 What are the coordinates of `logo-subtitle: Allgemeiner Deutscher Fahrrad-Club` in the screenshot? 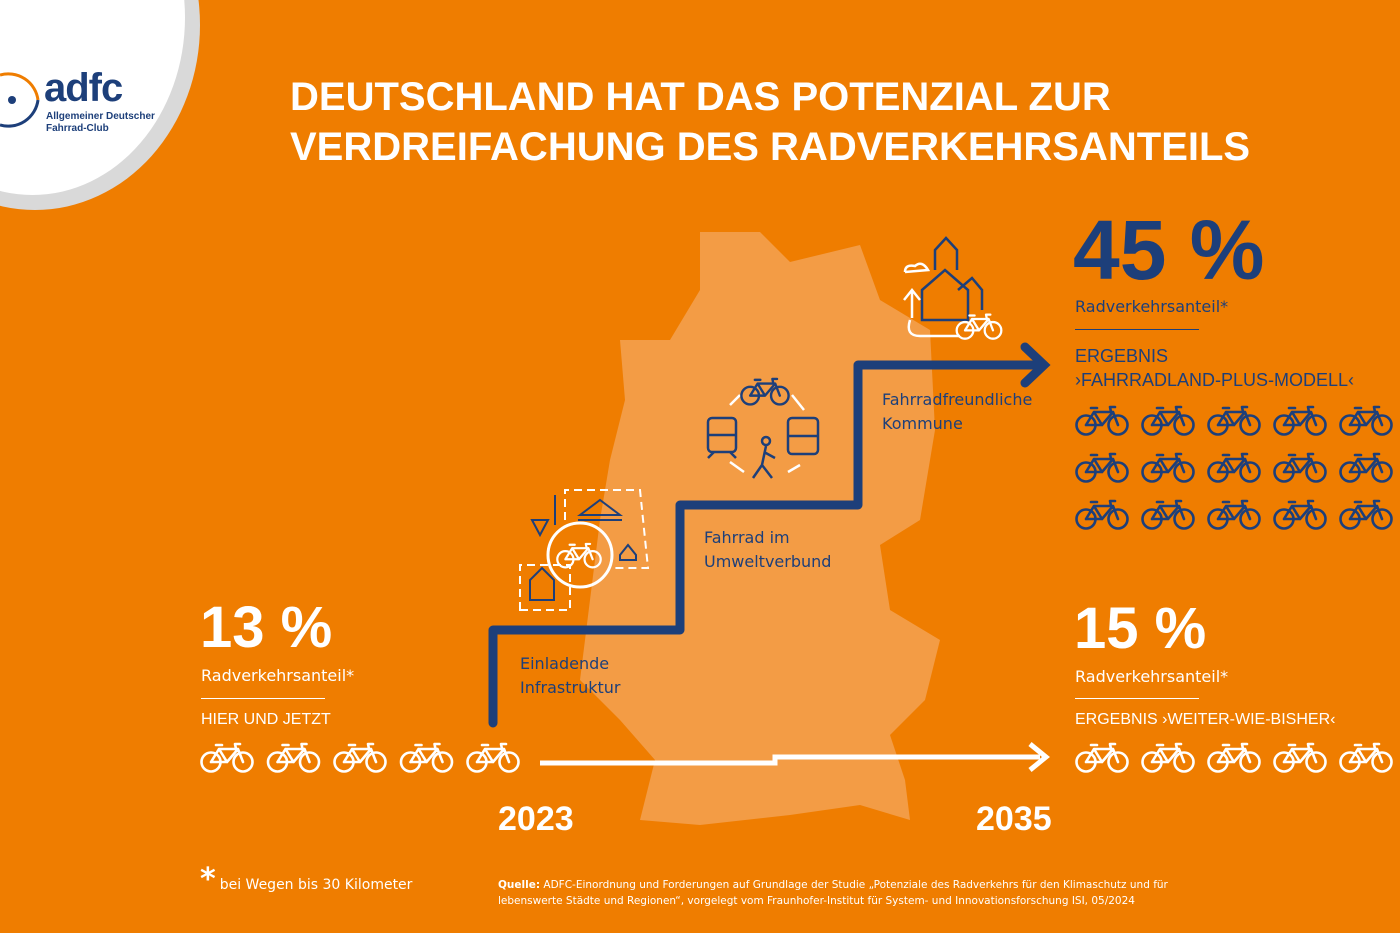 It's located at (100, 122).